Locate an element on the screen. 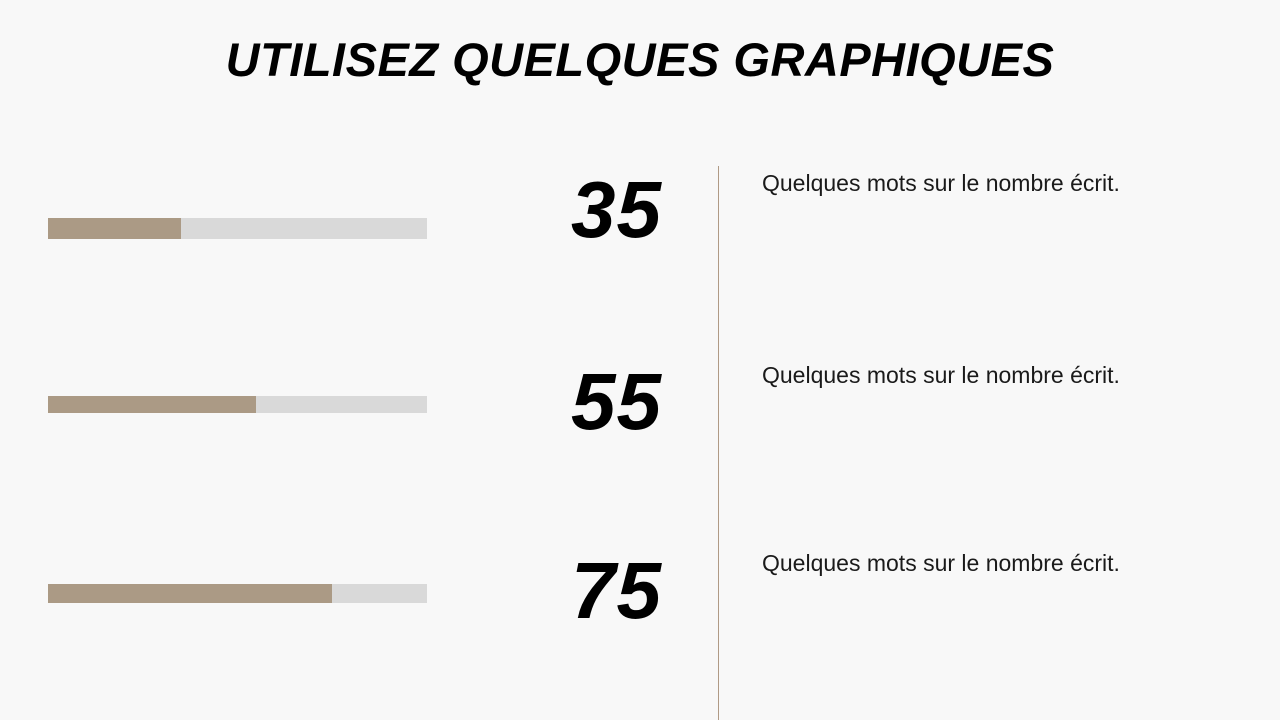 This screenshot has height=720, width=1280. stat-number: 35 is located at coordinates (616, 209).